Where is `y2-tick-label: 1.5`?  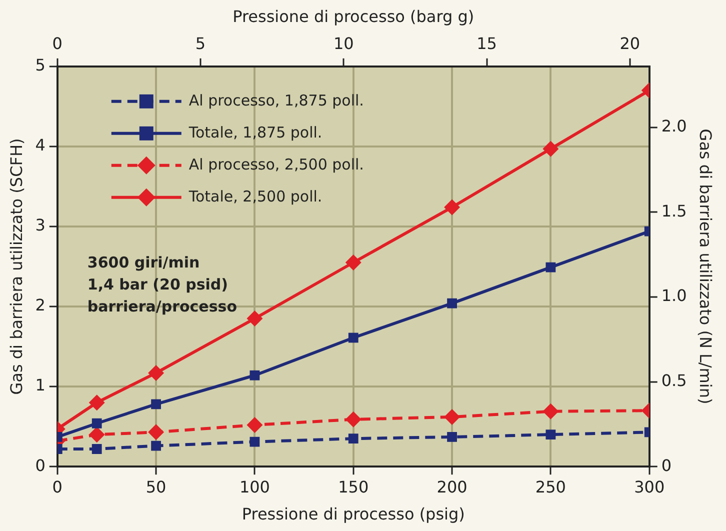 y2-tick-label: 1.5 is located at coordinates (674, 210).